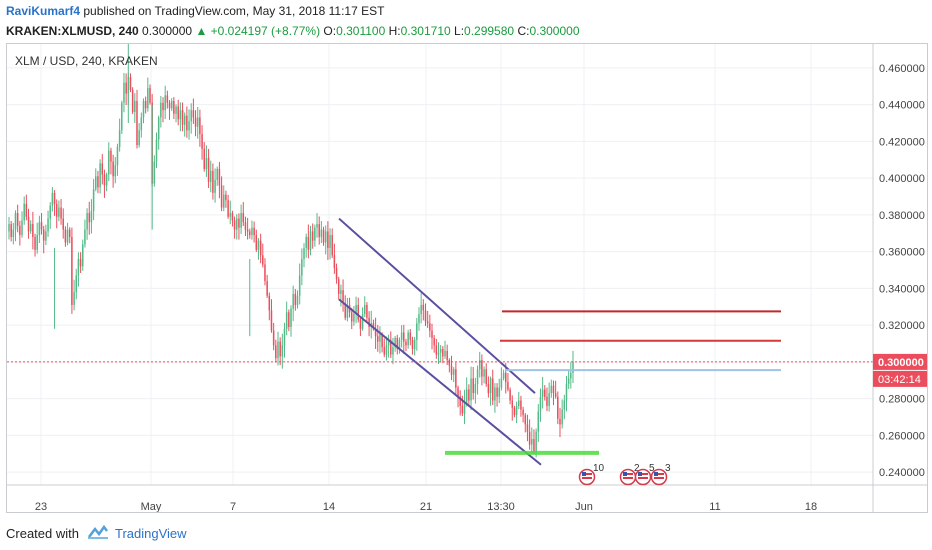 This screenshot has height=550, width=932. I want to click on countdown-label-text: 03:42:14, so click(899, 380).